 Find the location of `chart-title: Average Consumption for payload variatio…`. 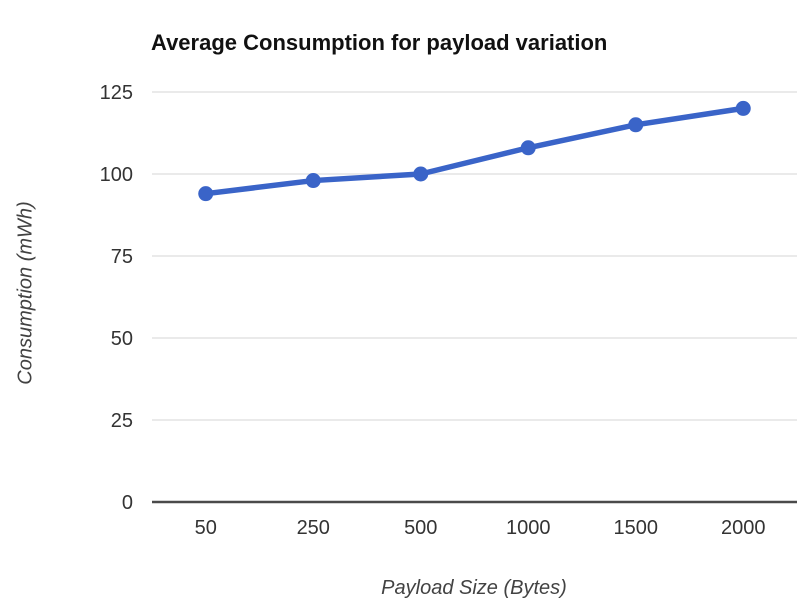

chart-title: Average Consumption for payload variatio… is located at coordinates (379, 42).